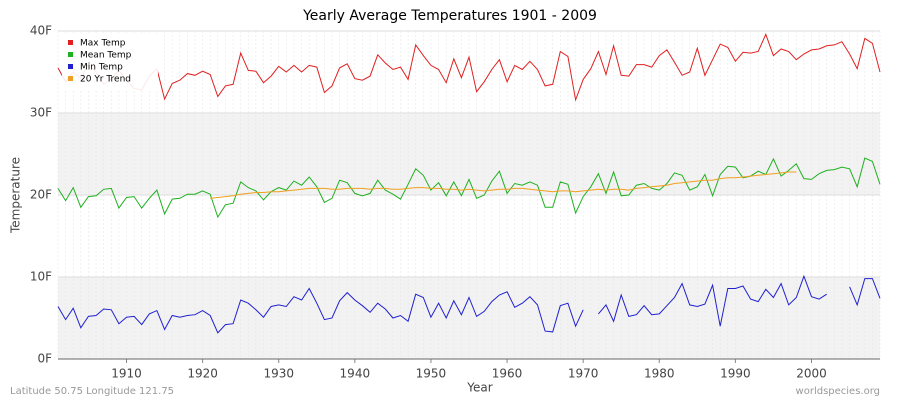  Describe the element at coordinates (278, 374) in the screenshot. I see `x-tick-label: 1930` at that location.